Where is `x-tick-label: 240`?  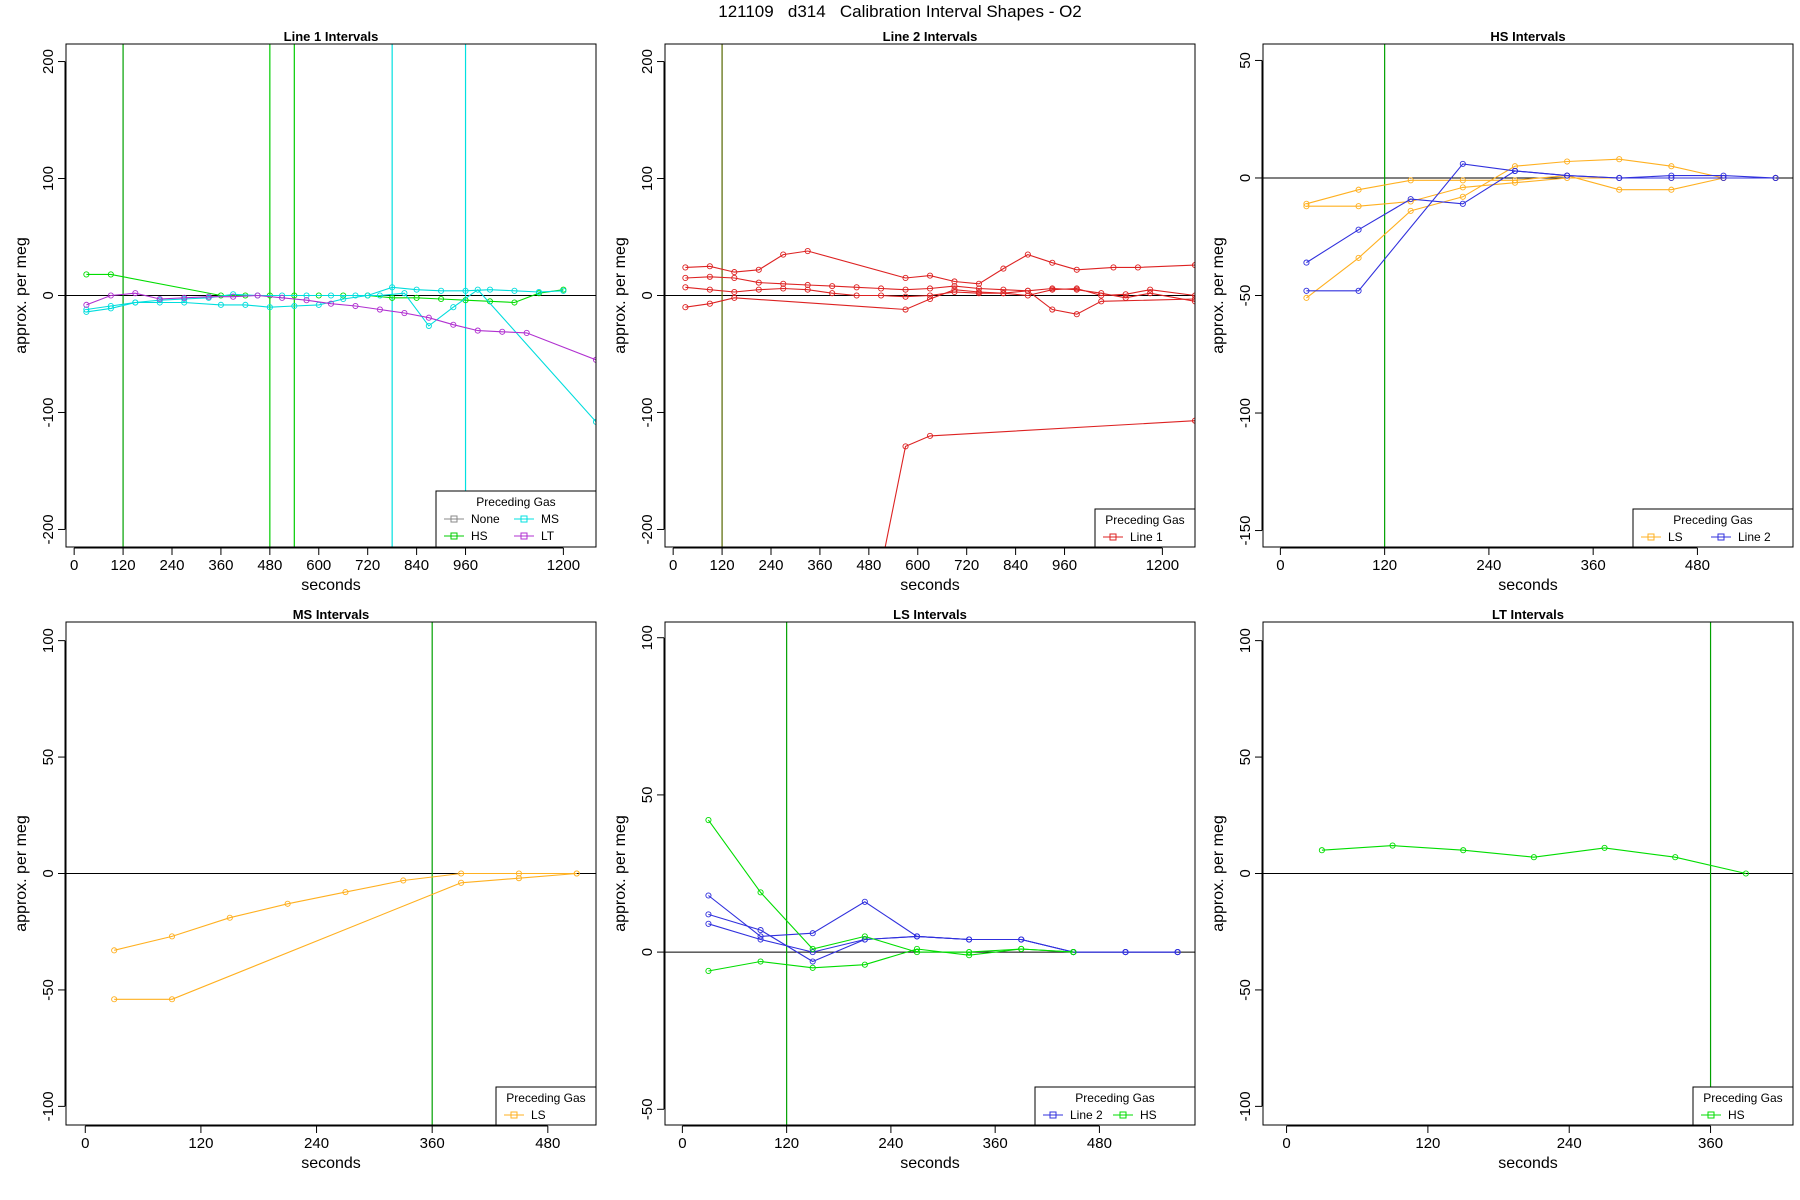 x-tick-label: 240 is located at coordinates (1569, 1143).